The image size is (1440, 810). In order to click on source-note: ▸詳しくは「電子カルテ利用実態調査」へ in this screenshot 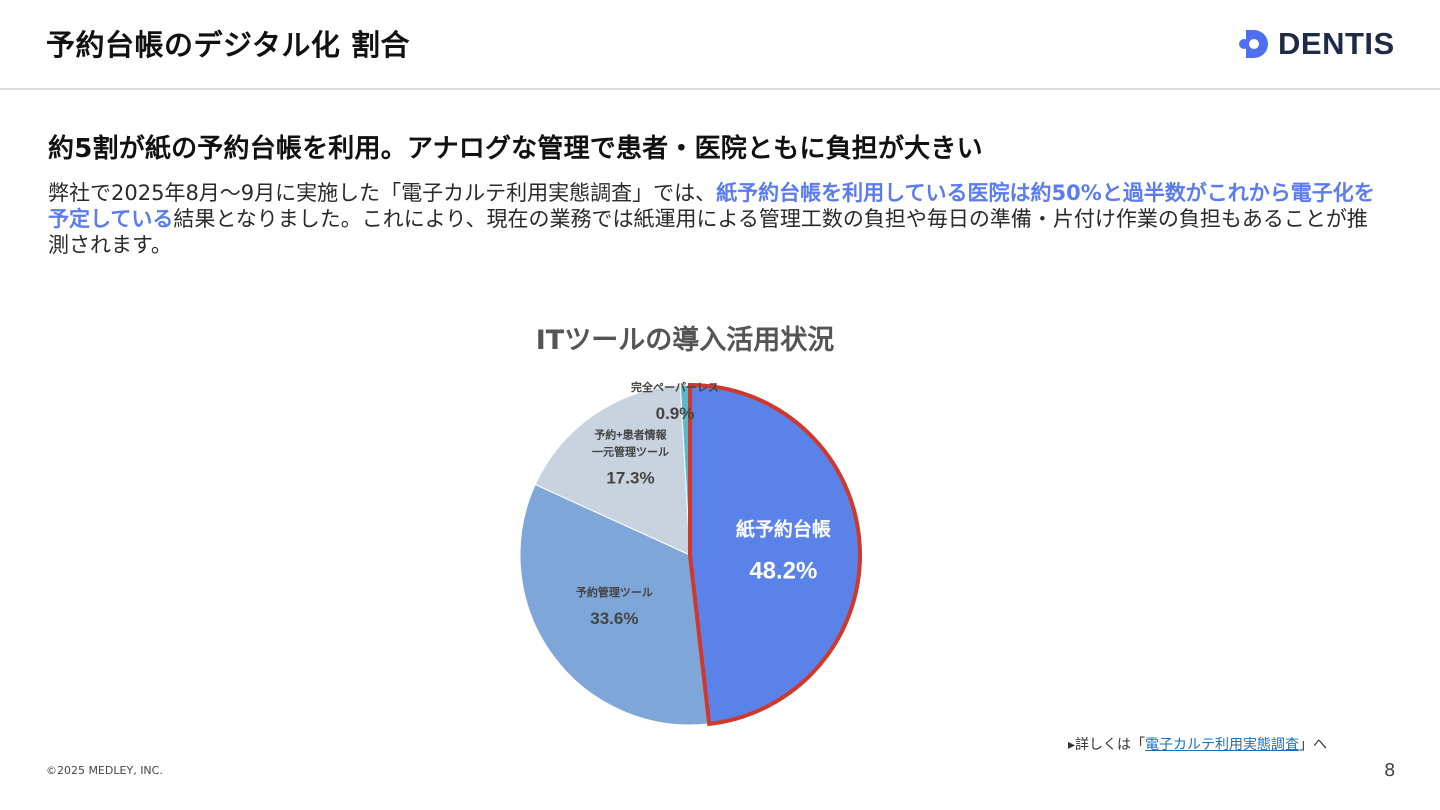, I will do `click(1197, 744)`.